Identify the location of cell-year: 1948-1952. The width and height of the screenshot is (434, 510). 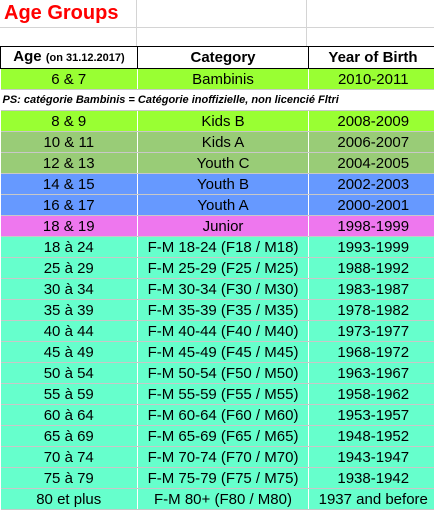
(371, 436).